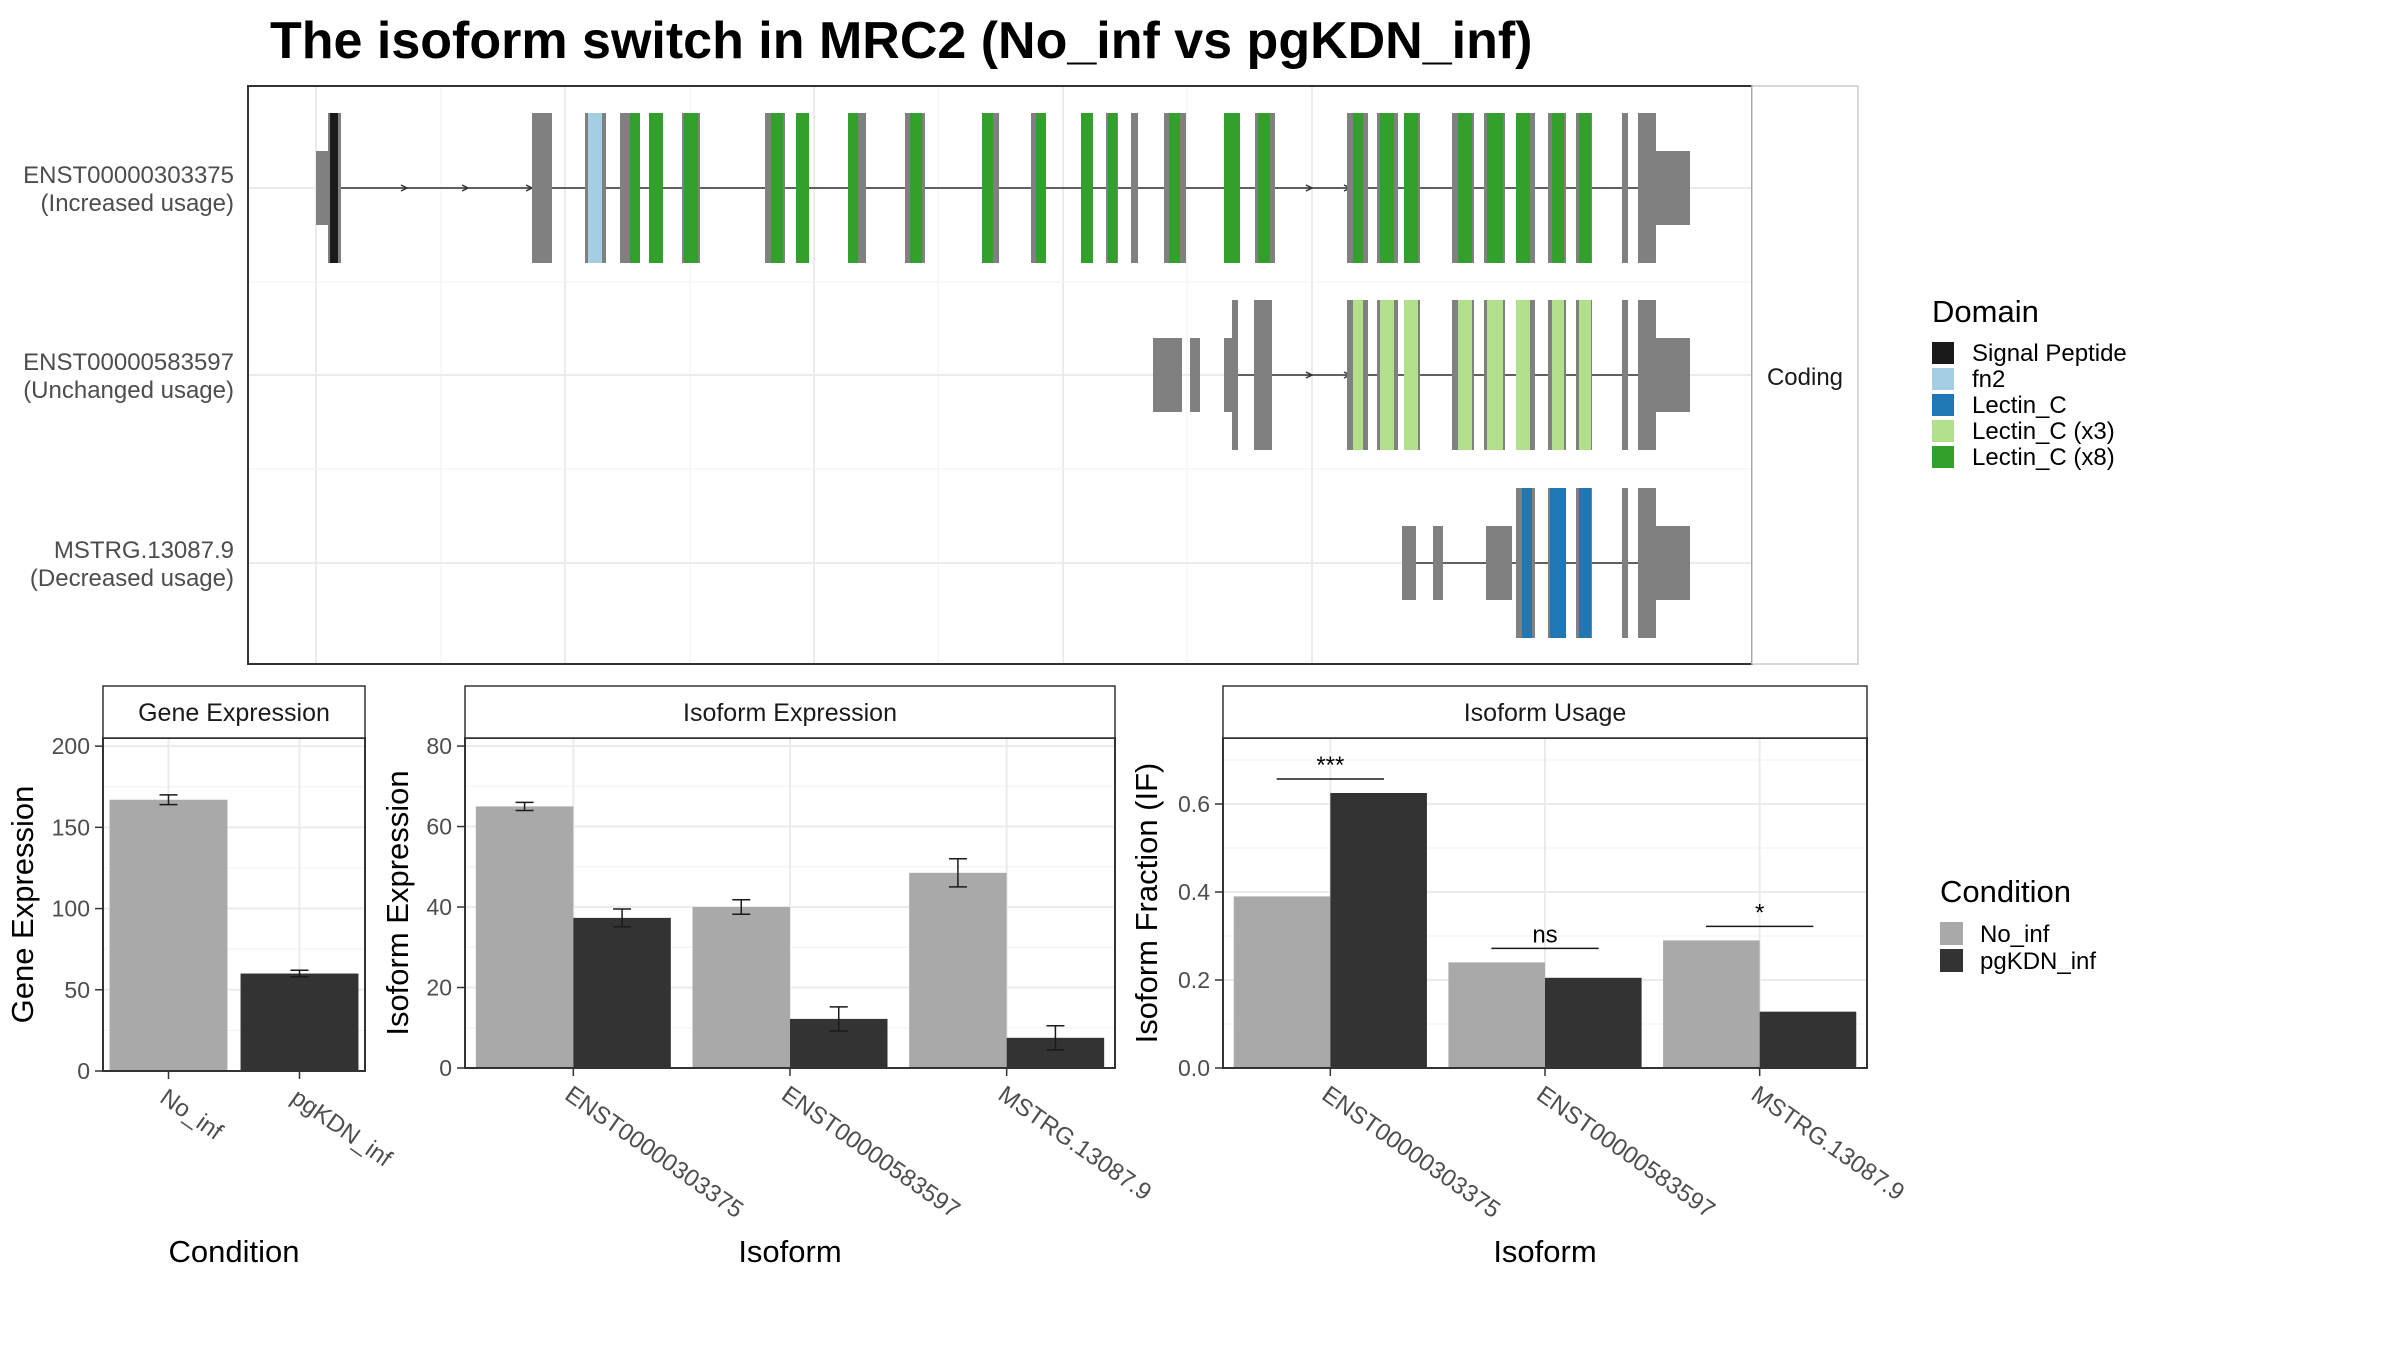 The width and height of the screenshot is (2400, 1350). I want to click on legend-title: Condition, so click(2005, 891).